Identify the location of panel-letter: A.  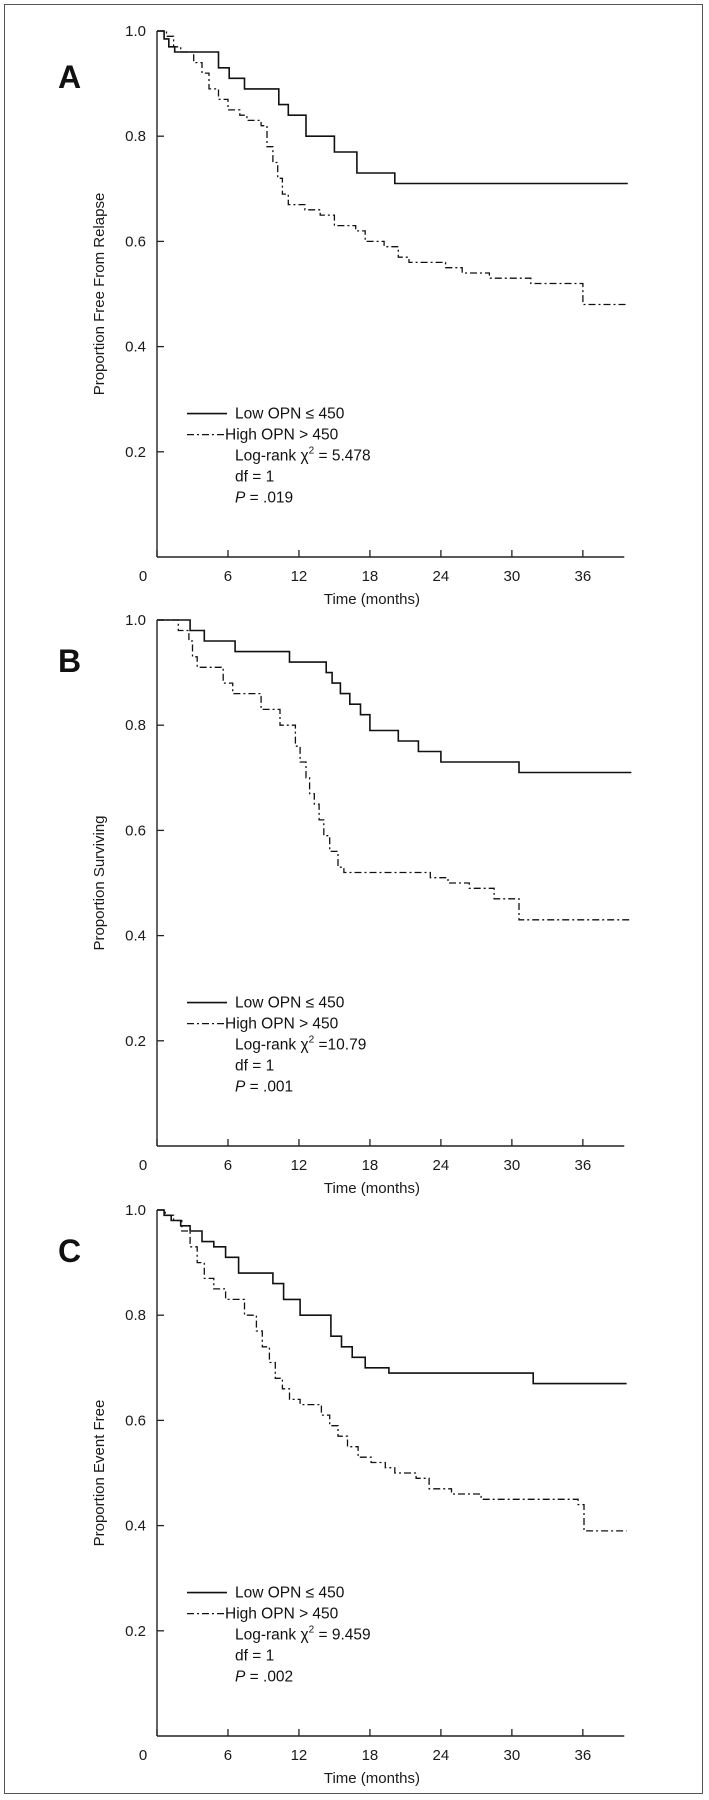
(69, 77).